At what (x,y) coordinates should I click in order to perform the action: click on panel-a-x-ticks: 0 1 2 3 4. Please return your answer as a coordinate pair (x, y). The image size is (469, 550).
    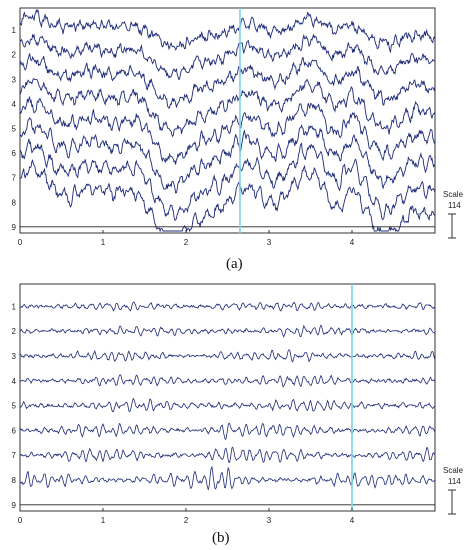
    Looking at the image, I should click on (186, 238).